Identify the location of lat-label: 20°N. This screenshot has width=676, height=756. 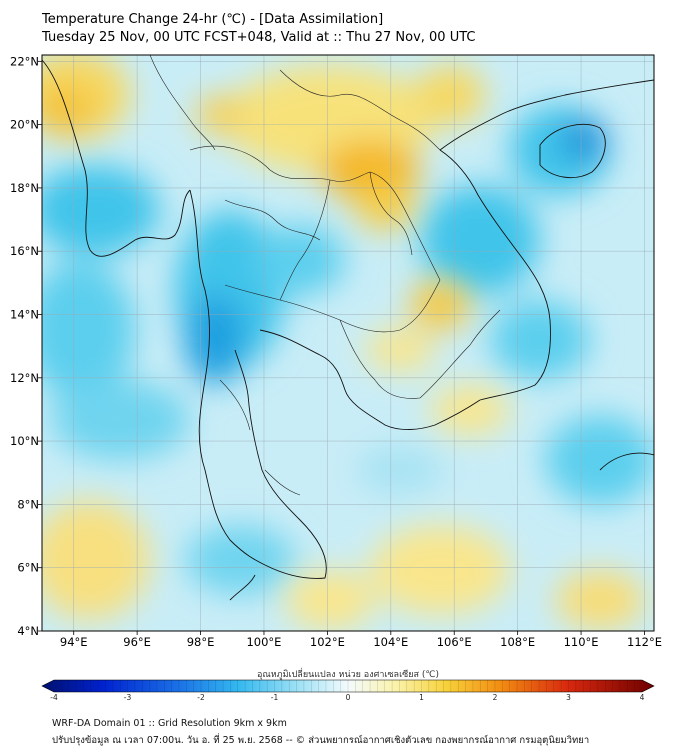
(24, 125).